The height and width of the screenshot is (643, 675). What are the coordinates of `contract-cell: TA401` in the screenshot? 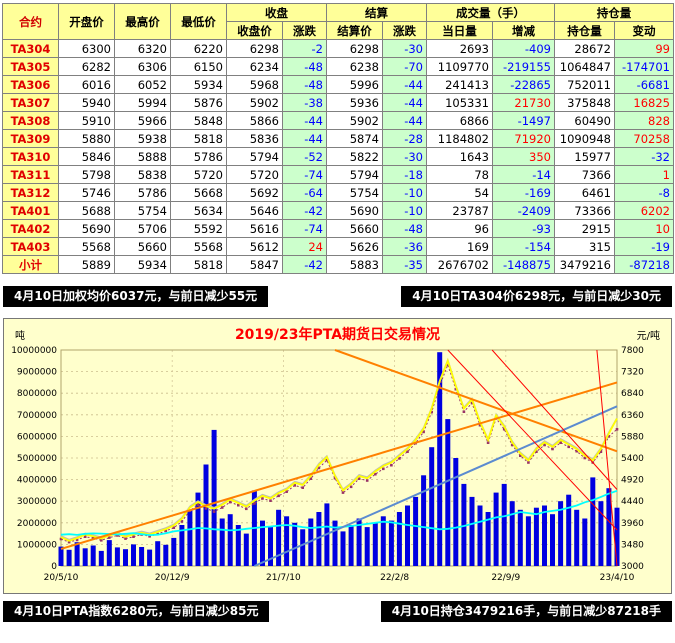 It's located at (30, 210).